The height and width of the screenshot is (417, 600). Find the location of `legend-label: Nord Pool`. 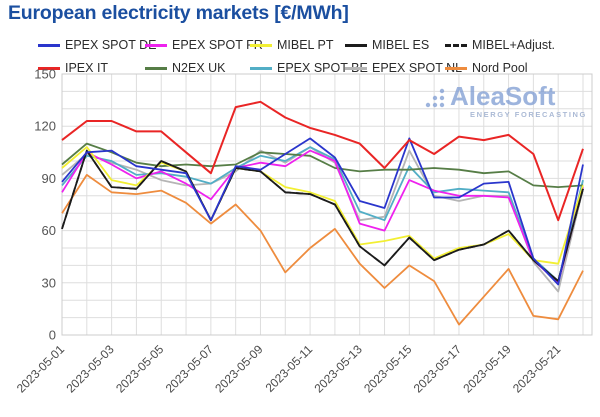

legend-label: Nord Pool is located at coordinates (500, 68).